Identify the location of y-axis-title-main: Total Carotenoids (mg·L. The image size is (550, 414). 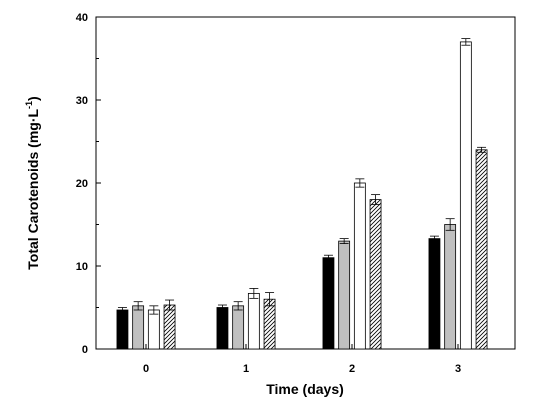
(33, 189).